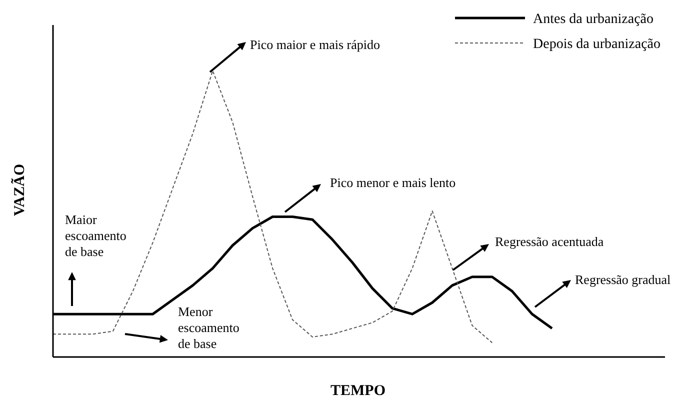 The width and height of the screenshot is (690, 403). What do you see at coordinates (19, 190) in the screenshot?
I see `y-axis-title: VAZÃO` at bounding box center [19, 190].